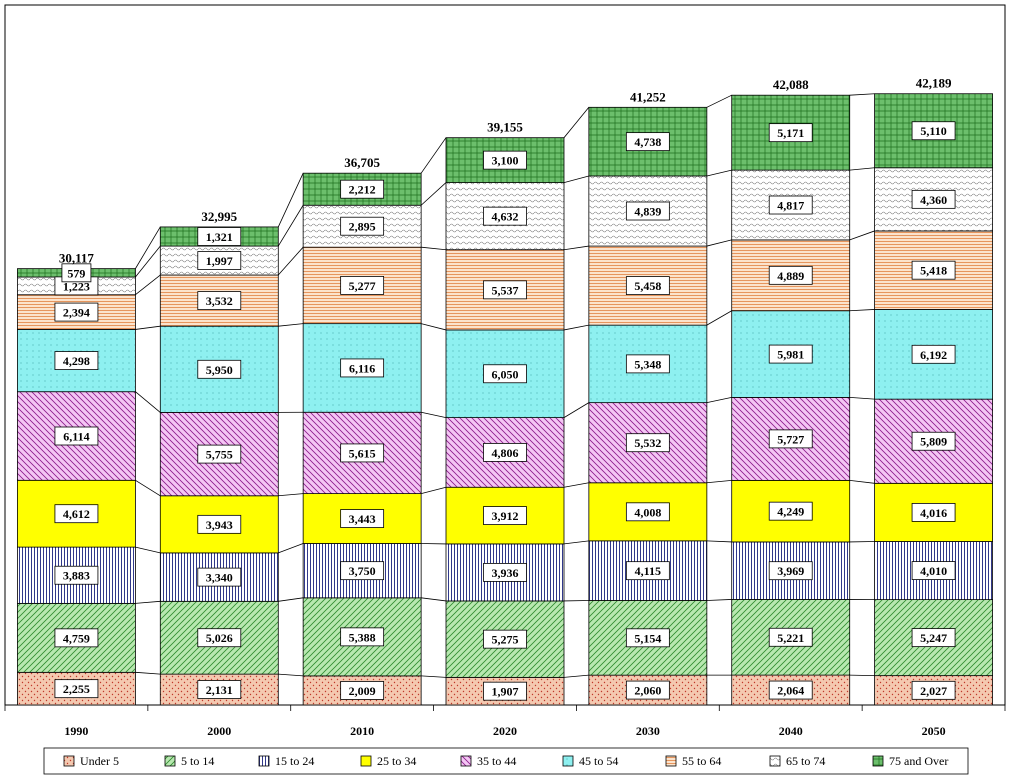 Image resolution: width=1014 pixels, height=783 pixels. Describe the element at coordinates (362, 571) in the screenshot. I see `data-label: 3,750` at that location.